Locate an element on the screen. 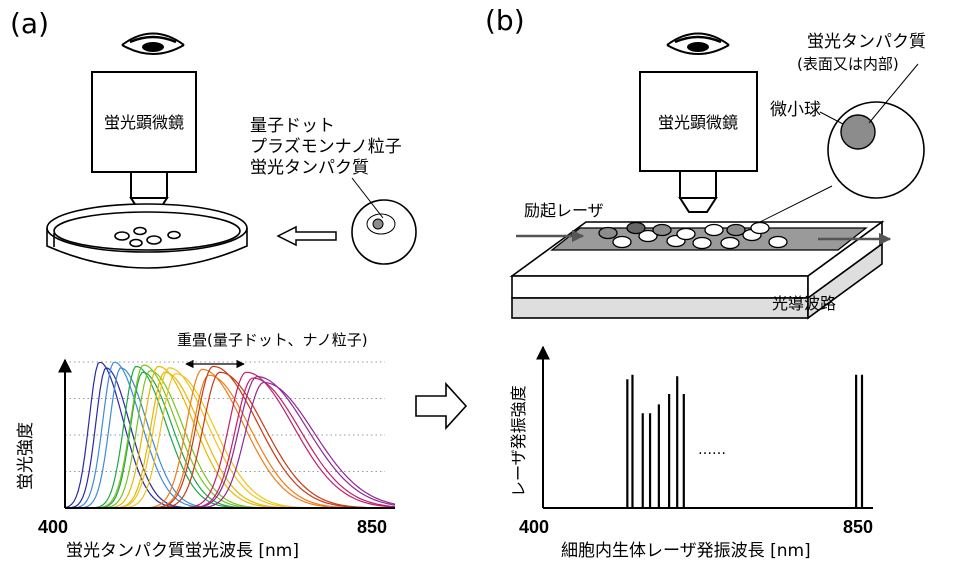 This screenshot has height=565, width=959. x-max-label-b: 850 is located at coordinates (858, 527).